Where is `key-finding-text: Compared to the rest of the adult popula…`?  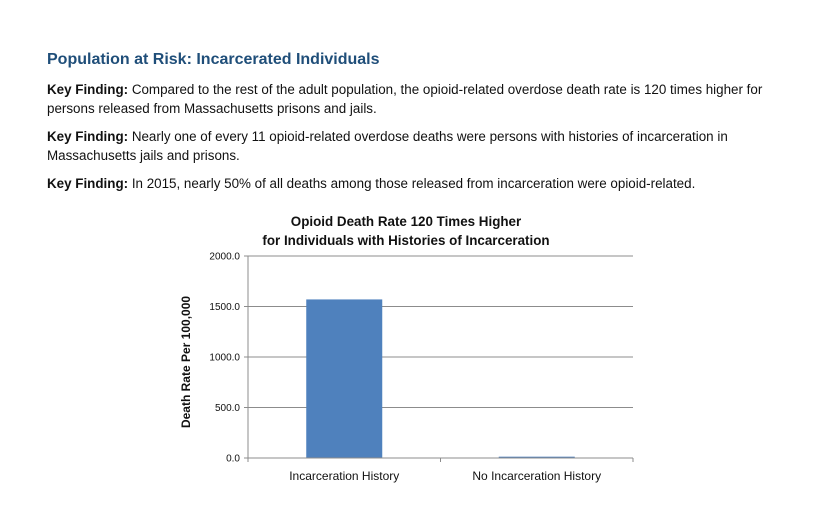
key-finding-text: Compared to the rest of the adult popula… is located at coordinates (405, 99).